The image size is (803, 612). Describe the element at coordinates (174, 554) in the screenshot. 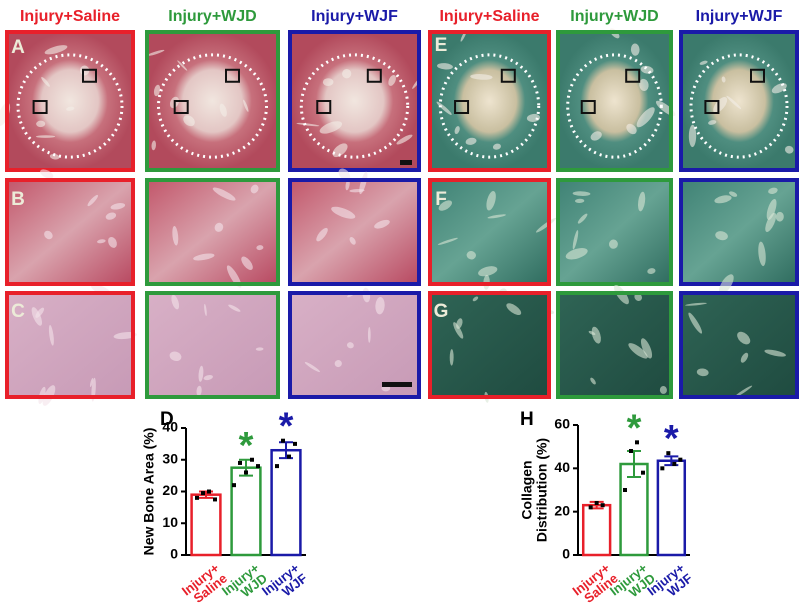

I see `y-tick-label: 0` at that location.